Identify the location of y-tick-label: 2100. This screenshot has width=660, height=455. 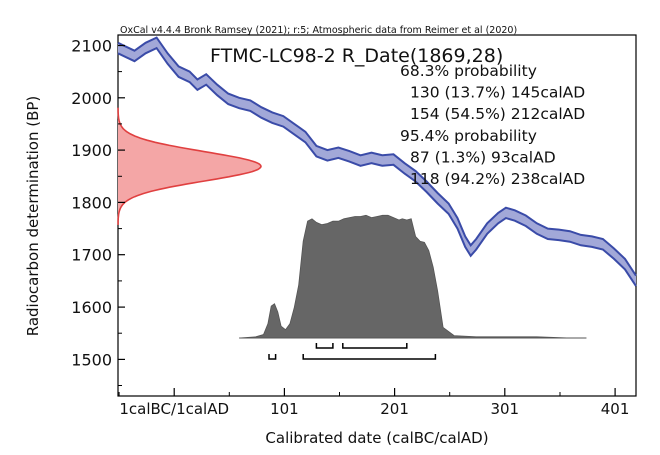
(91, 46).